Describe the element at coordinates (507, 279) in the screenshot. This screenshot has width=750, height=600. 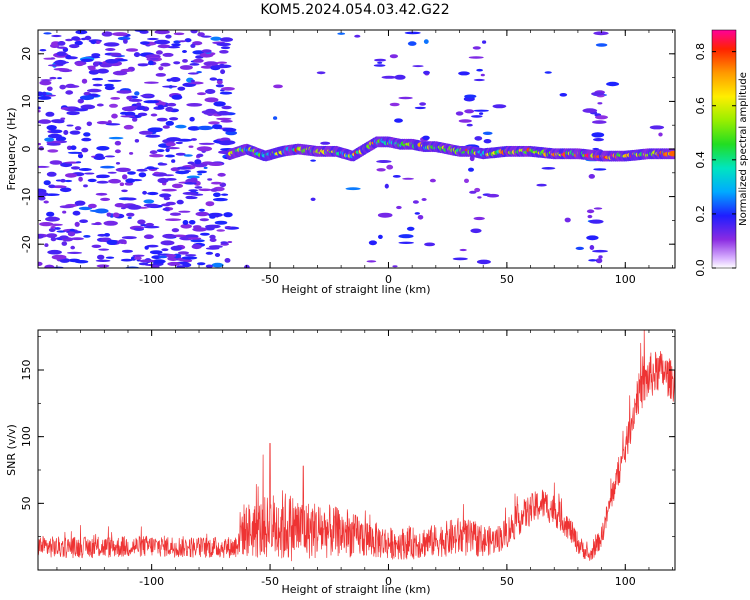
I see `spectrogram-x-tick-label: 50` at that location.